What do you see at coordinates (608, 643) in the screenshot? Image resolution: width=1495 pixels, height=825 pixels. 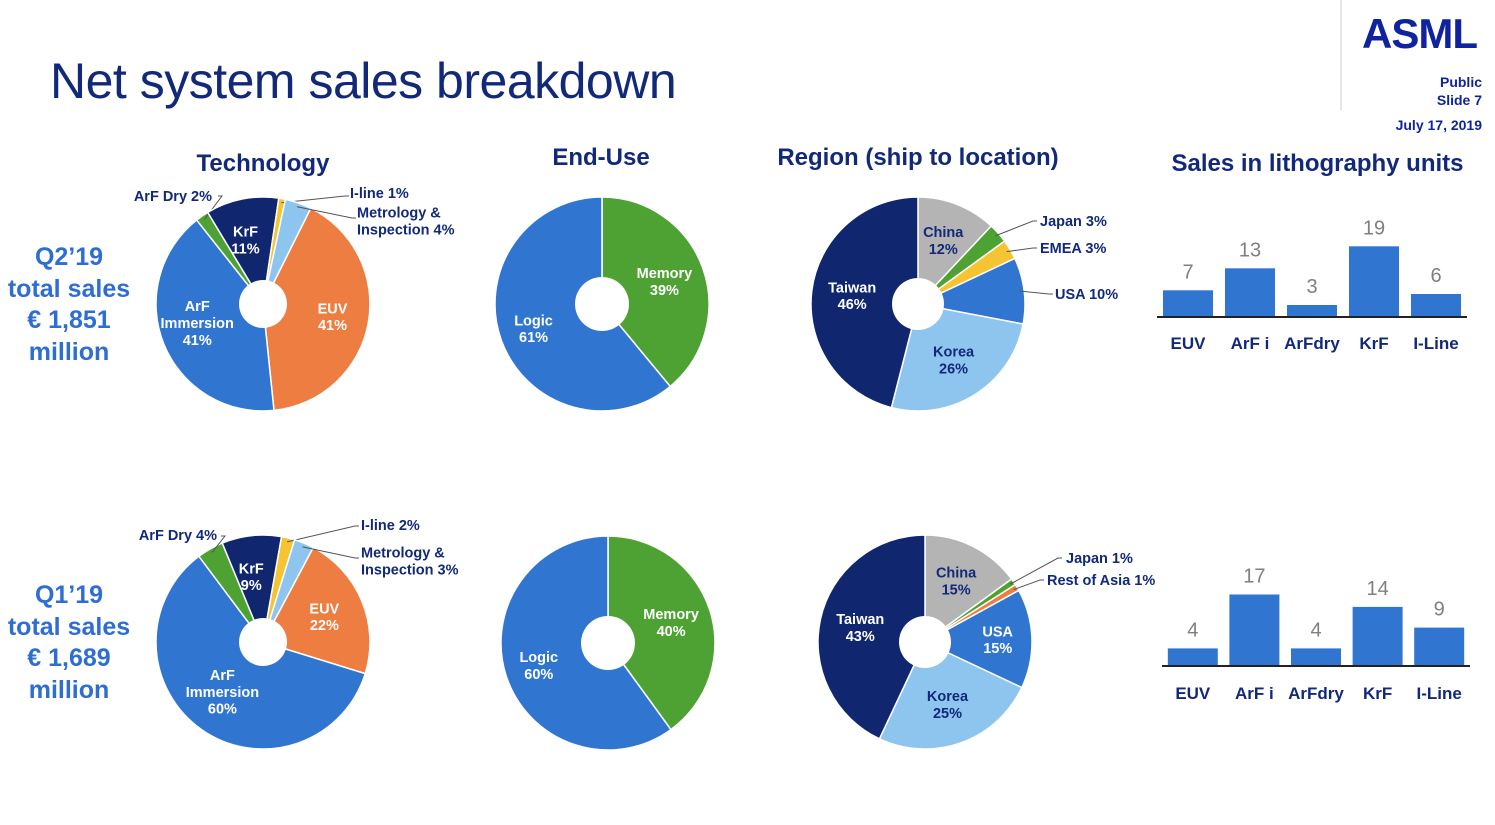 I see `q1-enduse-center-hole` at bounding box center [608, 643].